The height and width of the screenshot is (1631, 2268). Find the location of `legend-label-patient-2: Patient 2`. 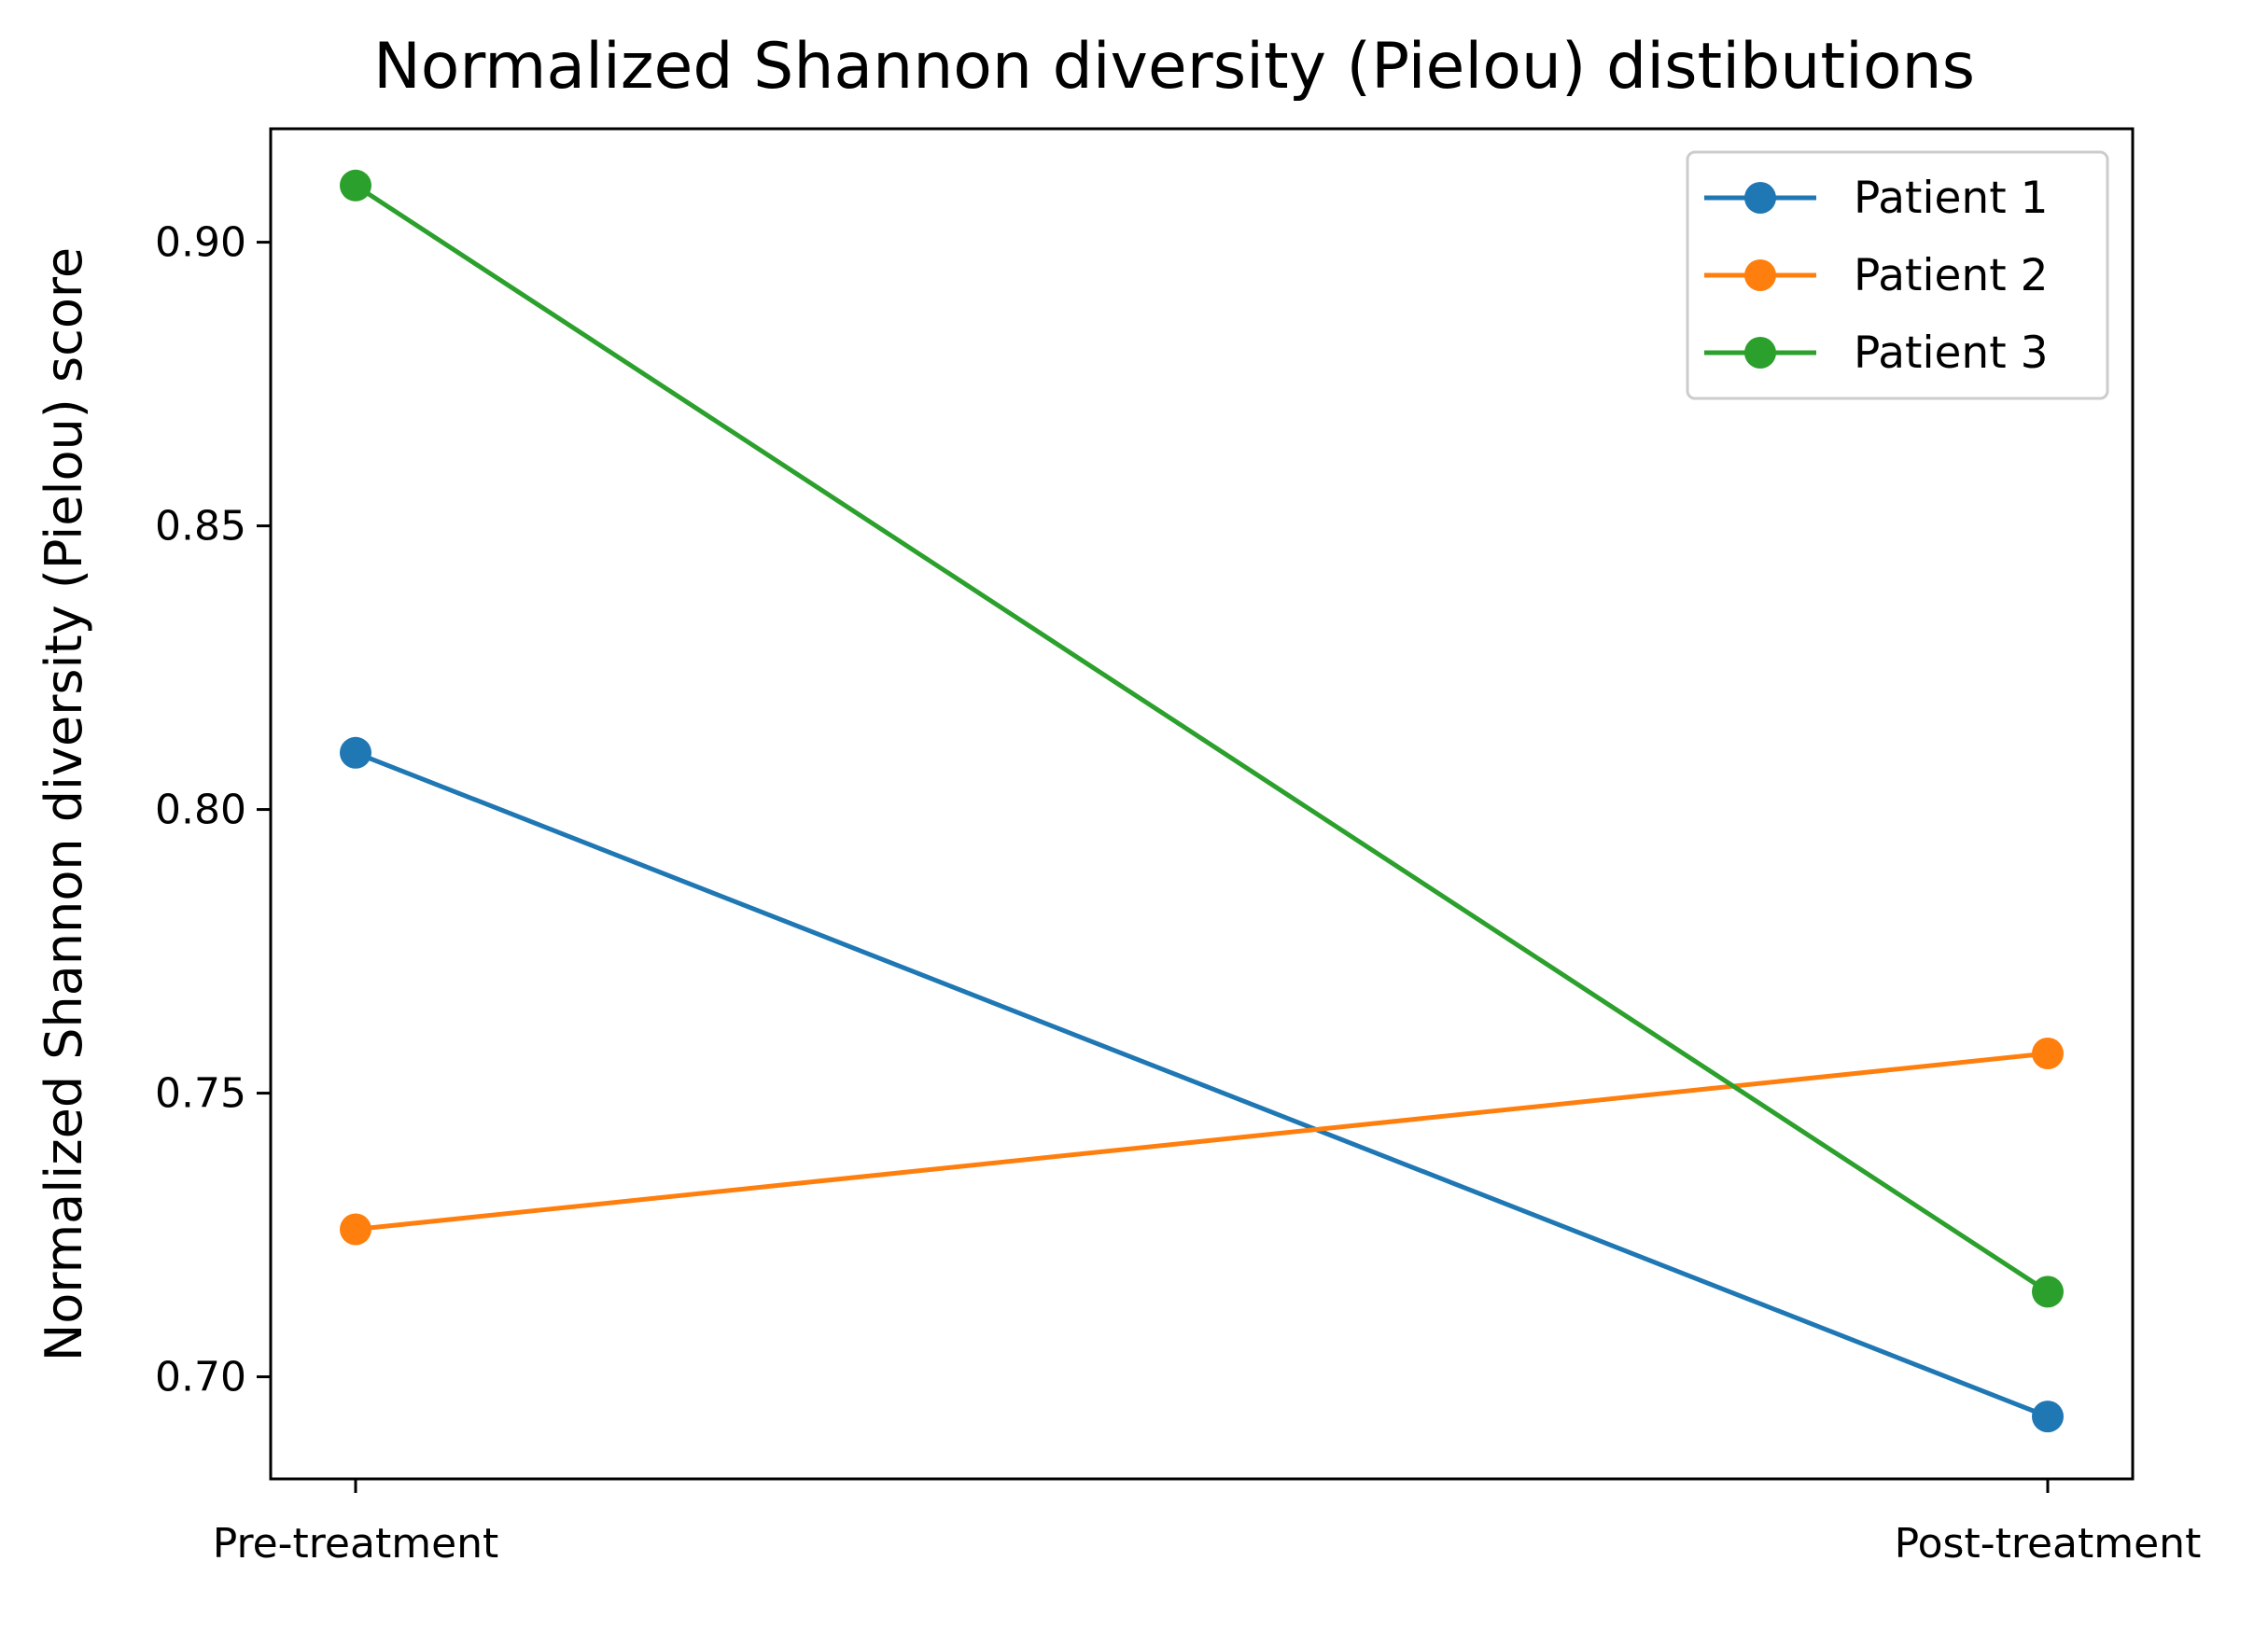

legend-label-patient-2: Patient 2 is located at coordinates (1951, 275).